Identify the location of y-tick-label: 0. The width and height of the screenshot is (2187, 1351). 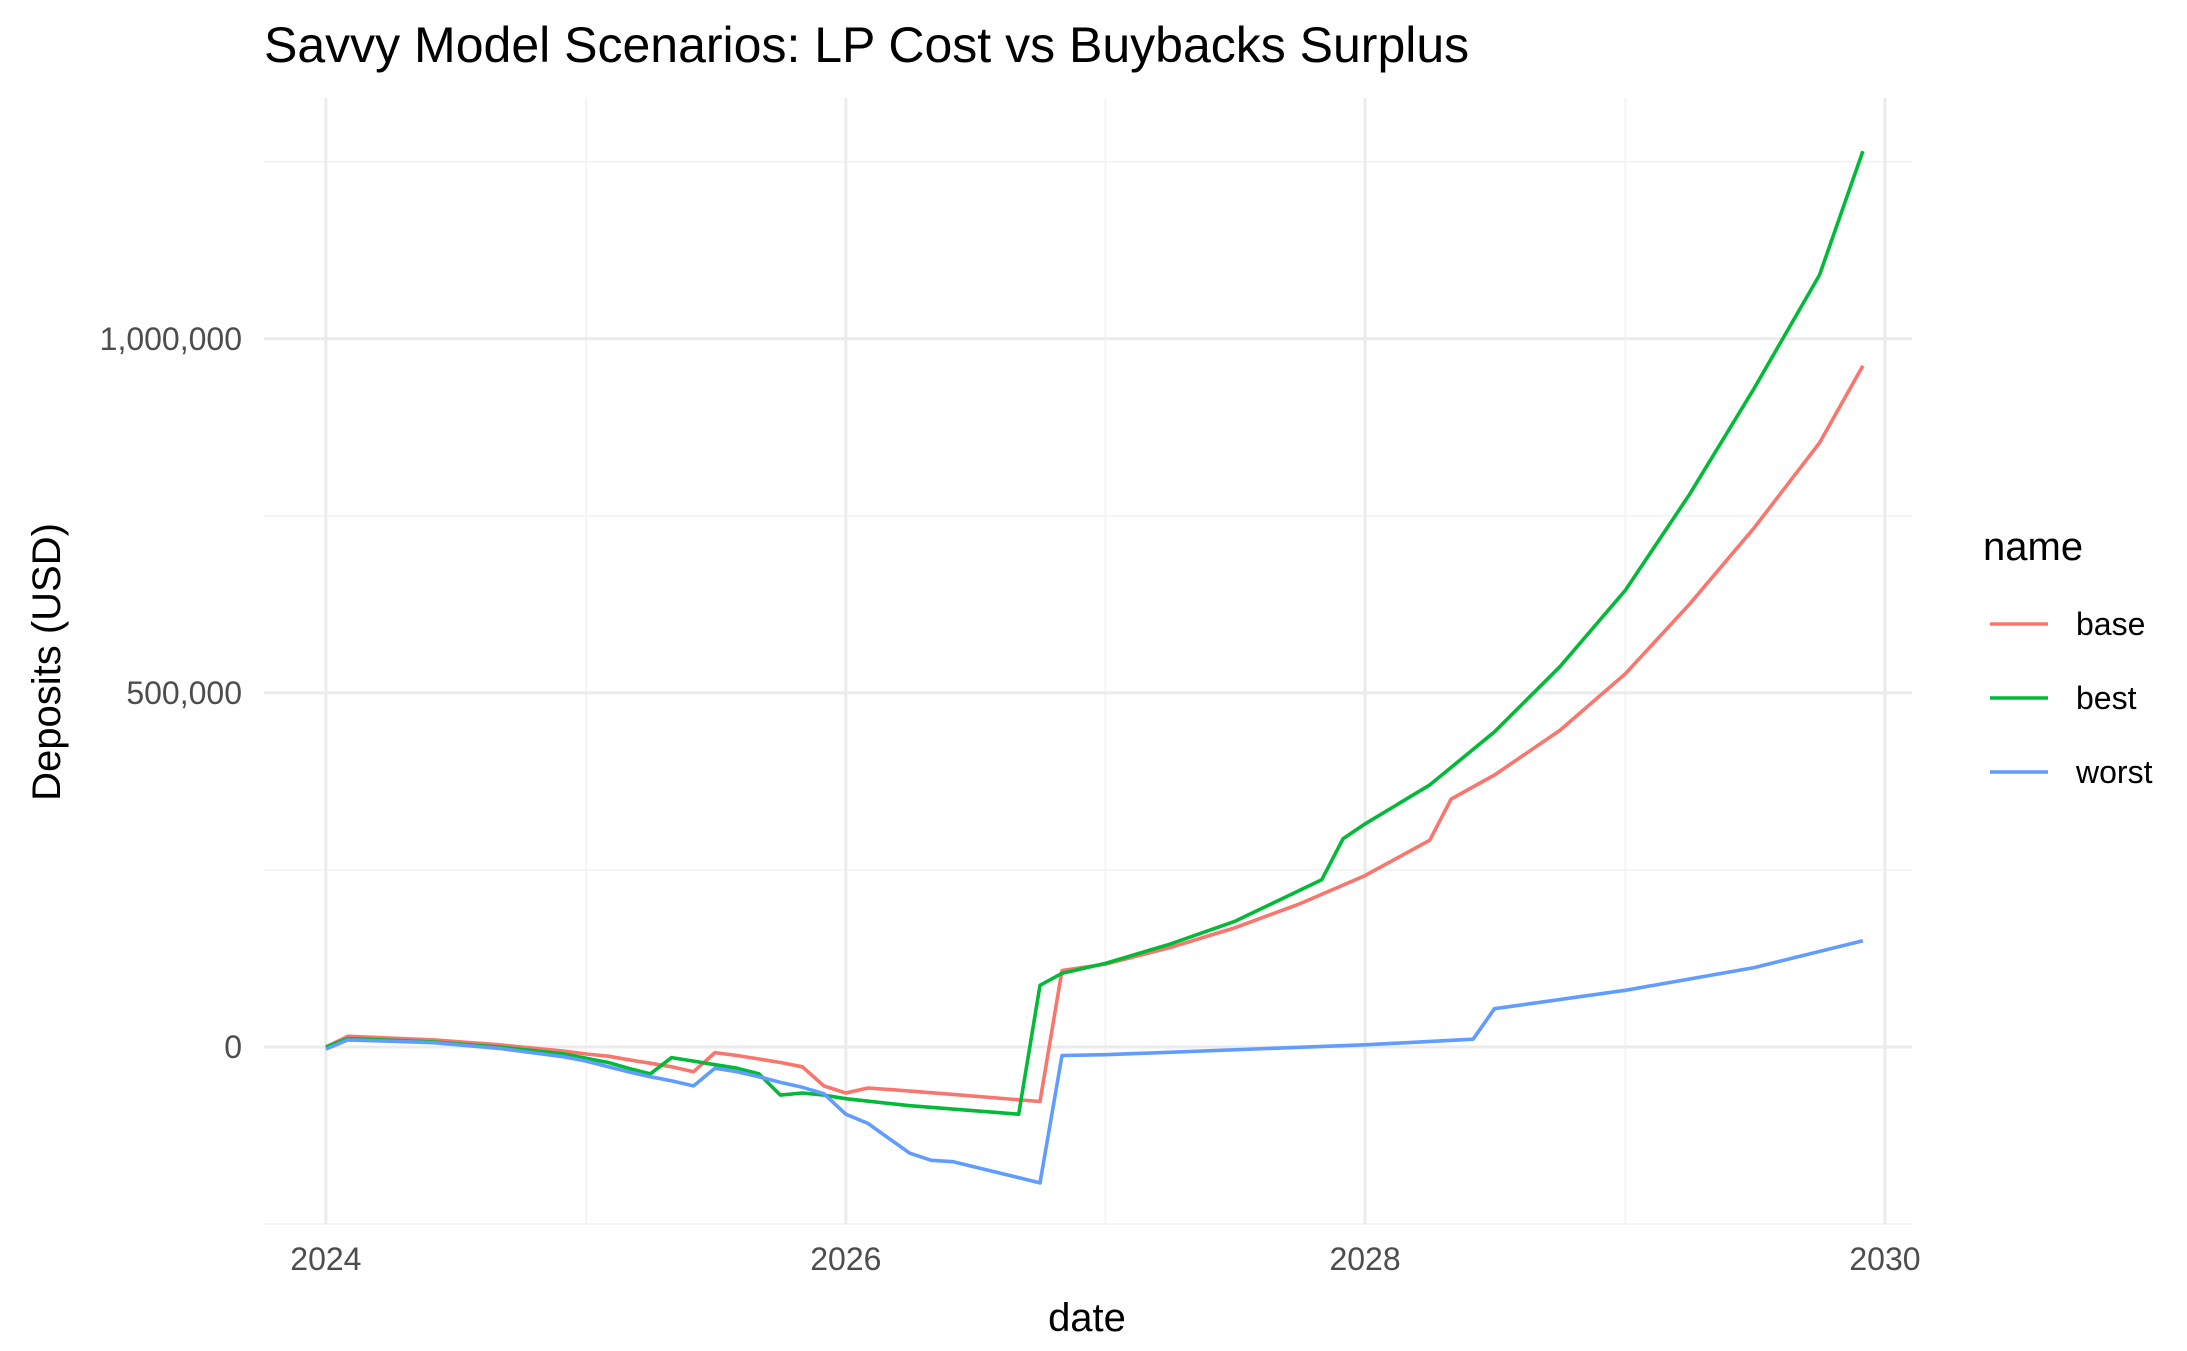
(233, 1047).